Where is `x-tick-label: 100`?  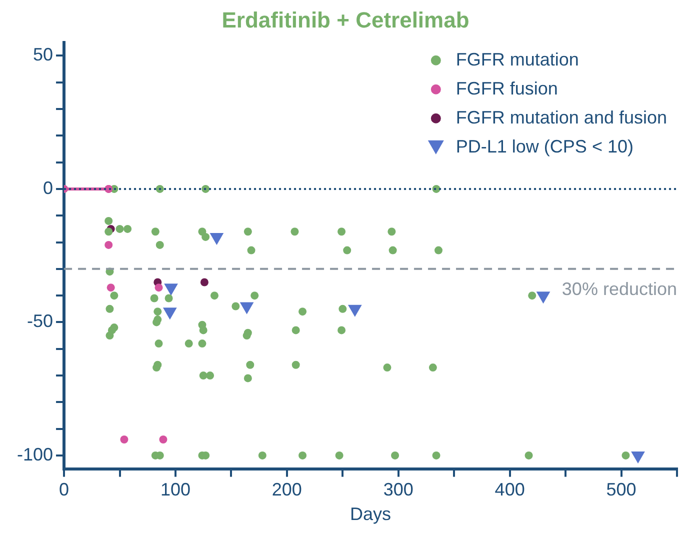 x-tick-label: 100 is located at coordinates (175, 490).